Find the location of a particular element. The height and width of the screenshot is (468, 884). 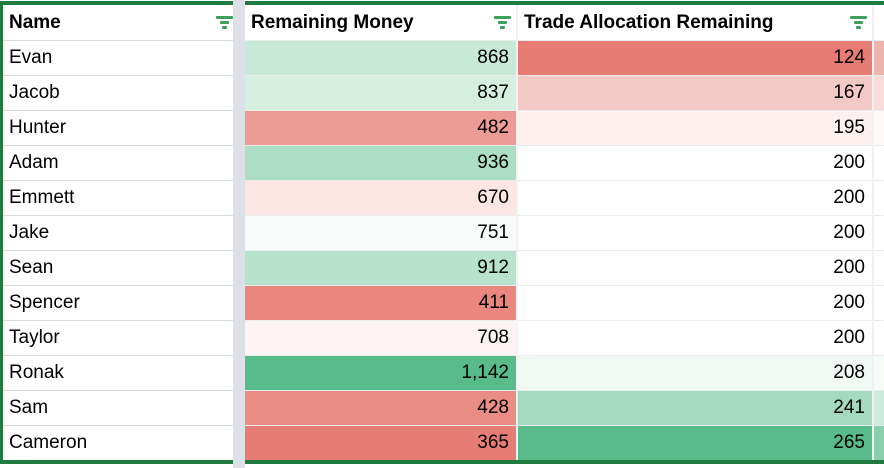

column-header-remaining-money-label: Remaining Money is located at coordinates (332, 22).